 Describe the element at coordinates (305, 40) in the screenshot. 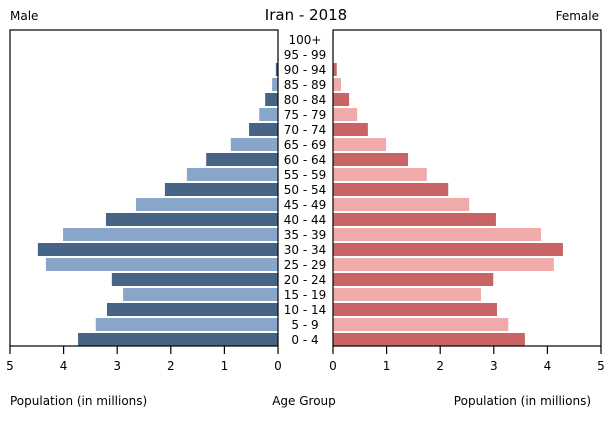

I see `age-group-label: 100+` at that location.